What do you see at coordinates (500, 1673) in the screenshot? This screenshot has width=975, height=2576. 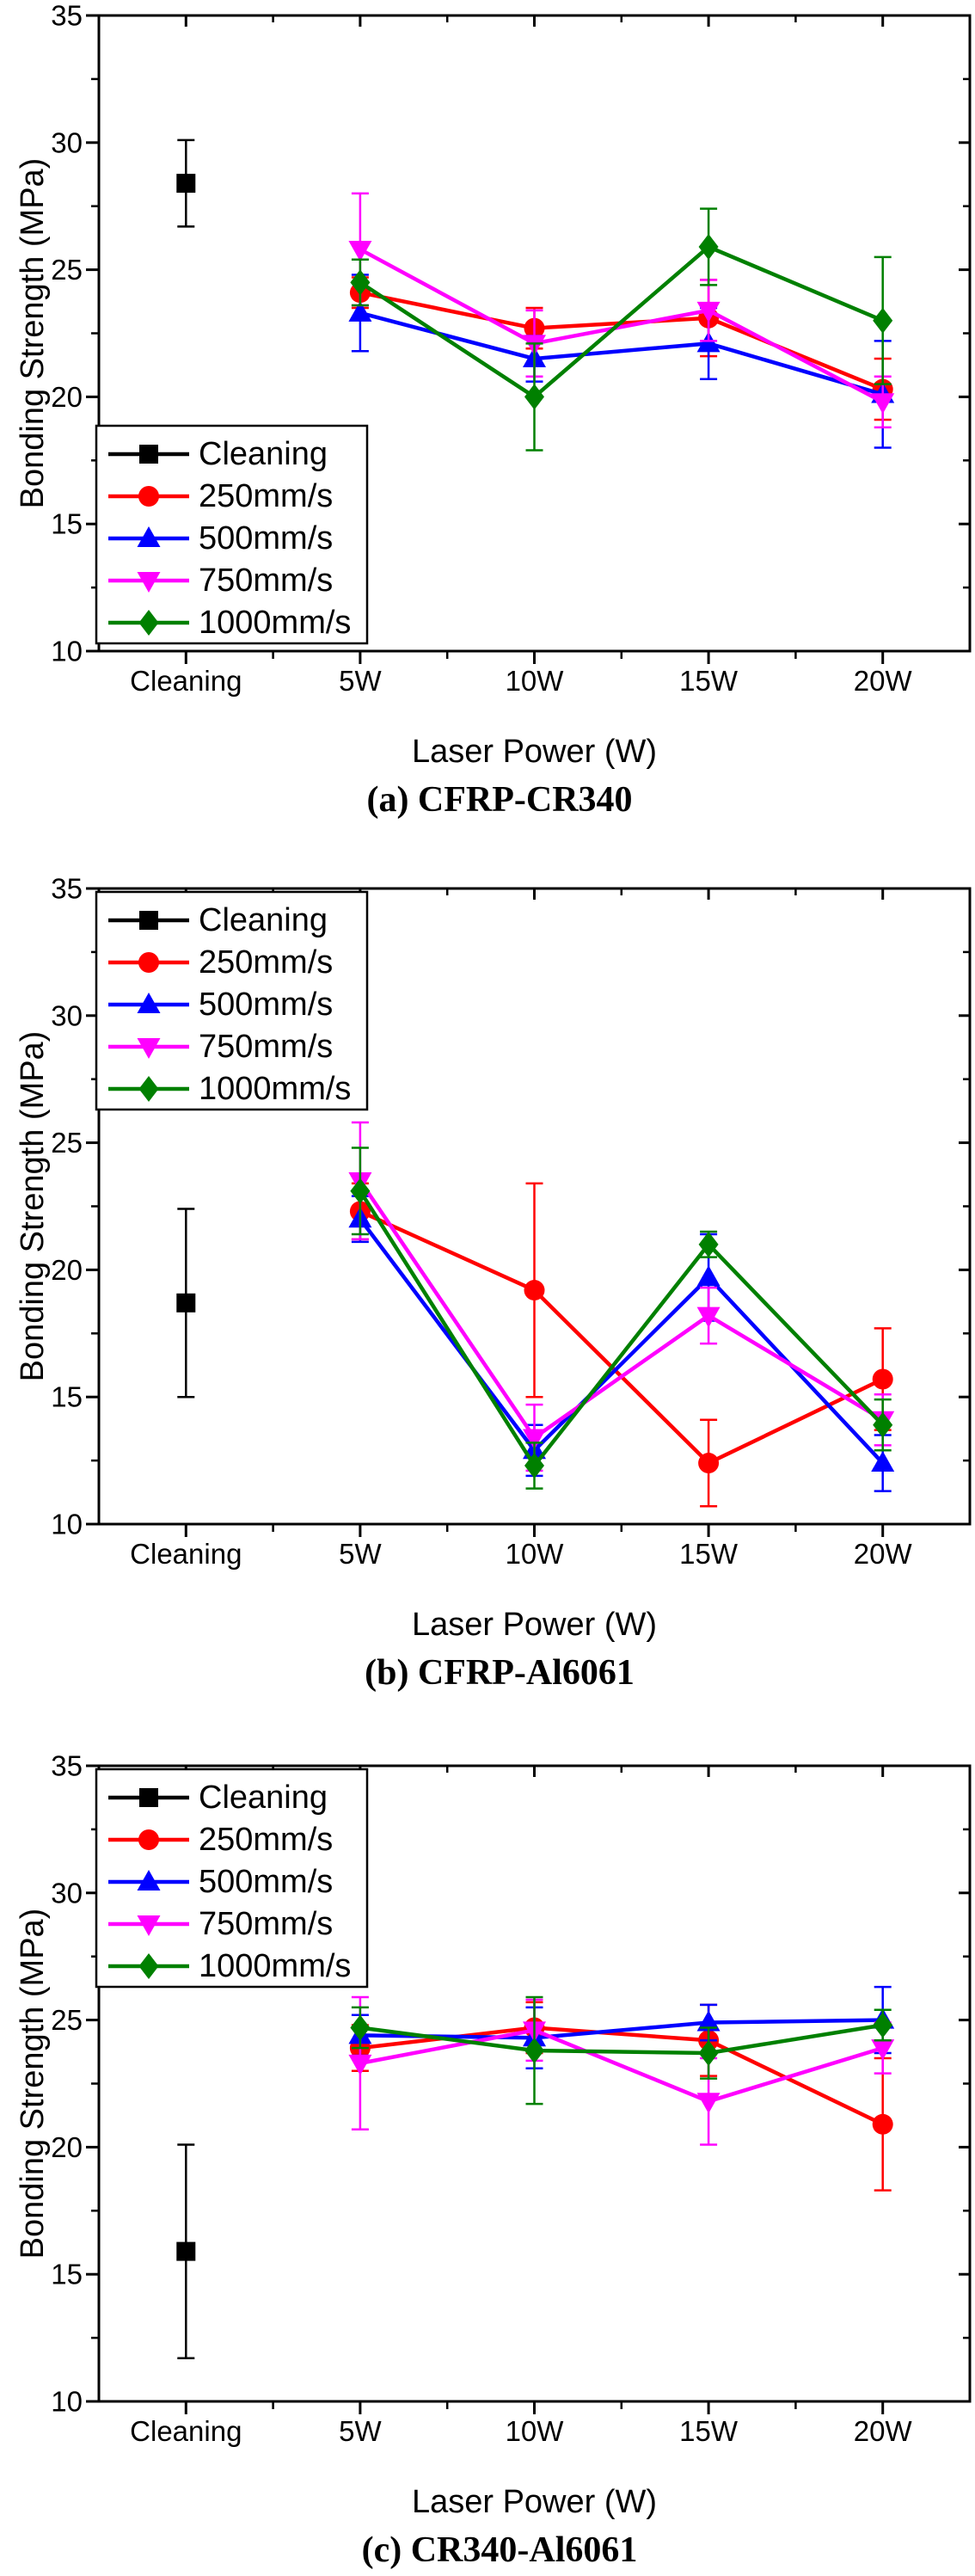 I see `chart-caption-b: (b) CFRP-Al6061` at bounding box center [500, 1673].